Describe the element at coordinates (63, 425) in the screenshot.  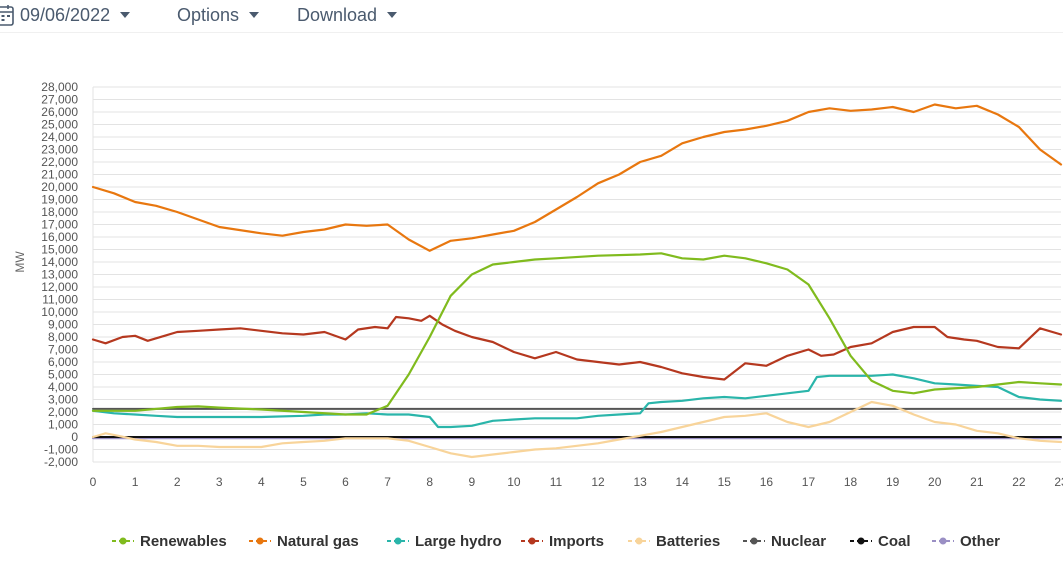
I see `y-tick-label: 1,000` at that location.